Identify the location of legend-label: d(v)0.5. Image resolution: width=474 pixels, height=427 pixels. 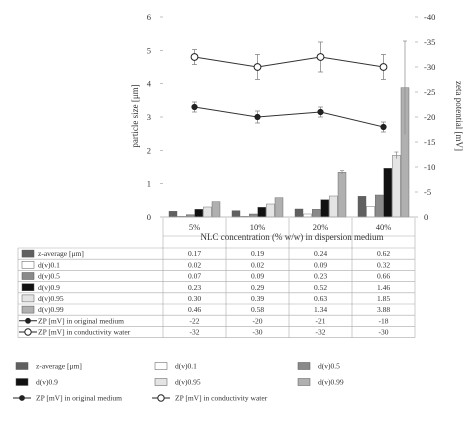
(329, 366).